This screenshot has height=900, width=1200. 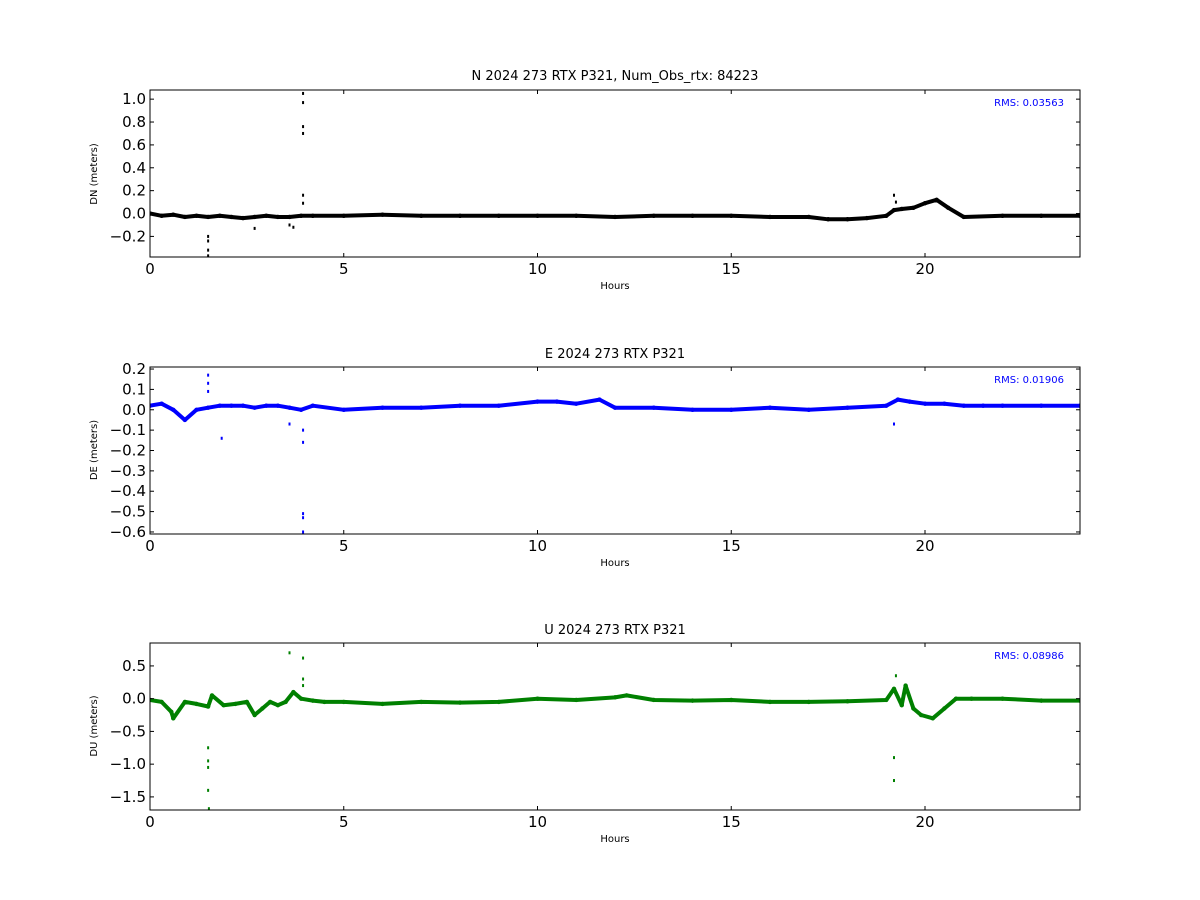 What do you see at coordinates (134, 168) in the screenshot?
I see `y-tick-label: 0.4` at bounding box center [134, 168].